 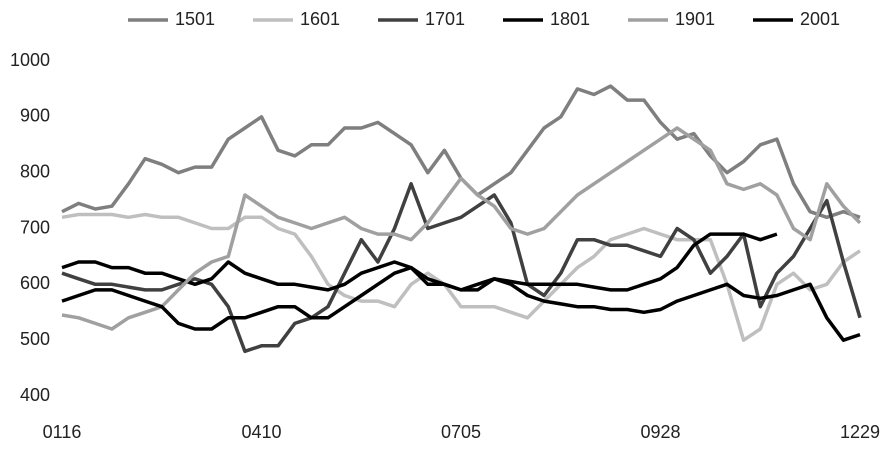 I want to click on x-tick-label: 0410, so click(x=261, y=432).